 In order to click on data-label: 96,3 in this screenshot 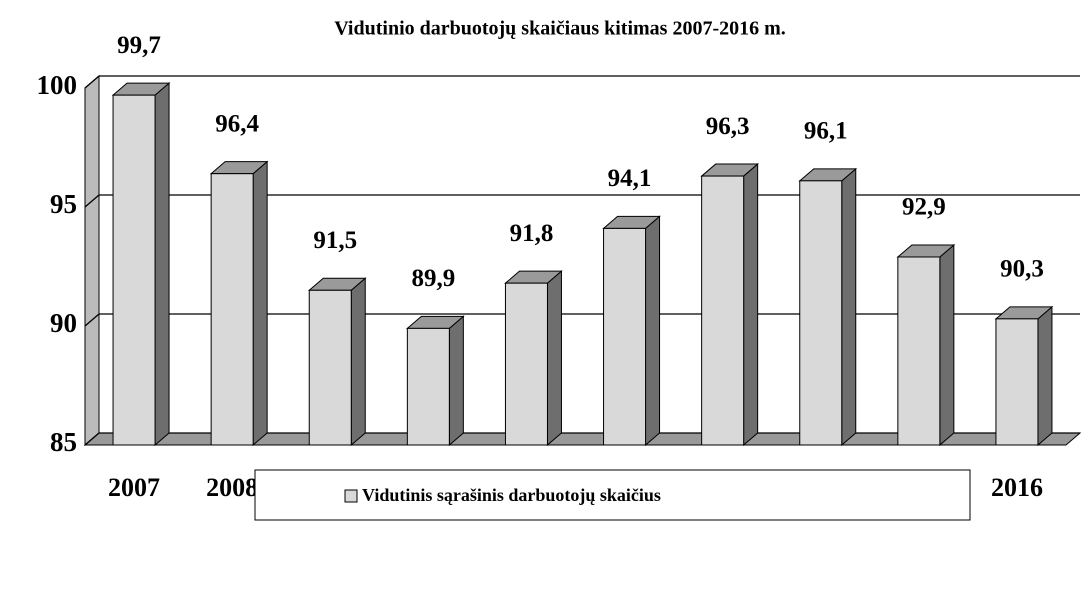, I will do `click(728, 126)`.